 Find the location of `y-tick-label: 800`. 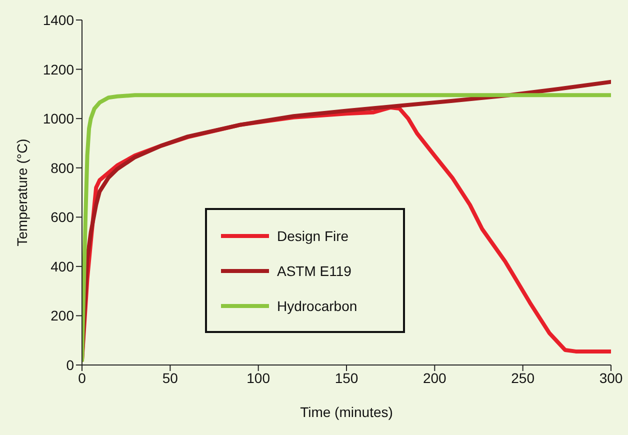

y-tick-label: 800 is located at coordinates (62, 168).